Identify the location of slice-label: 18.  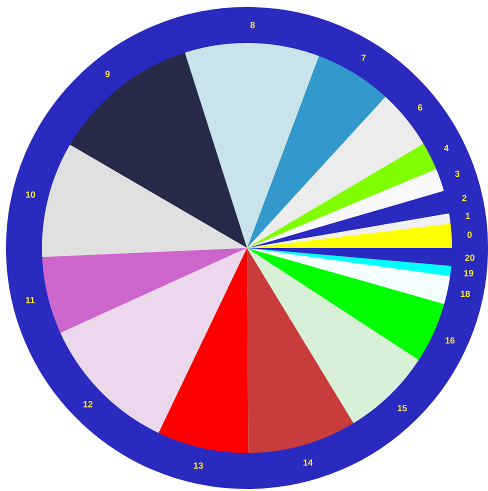
(465, 294).